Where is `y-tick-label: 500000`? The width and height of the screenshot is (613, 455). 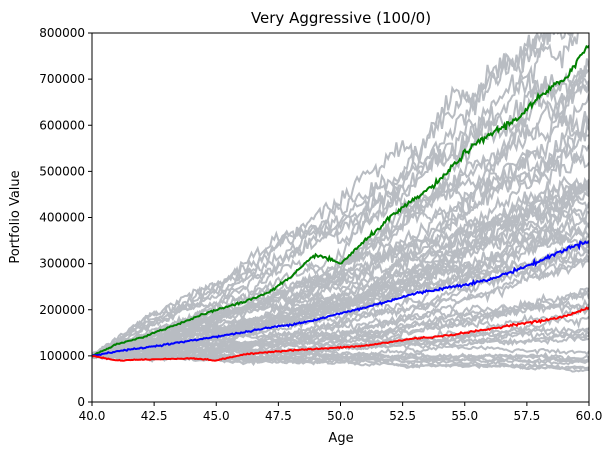
y-tick-label: 500000 is located at coordinates (62, 171).